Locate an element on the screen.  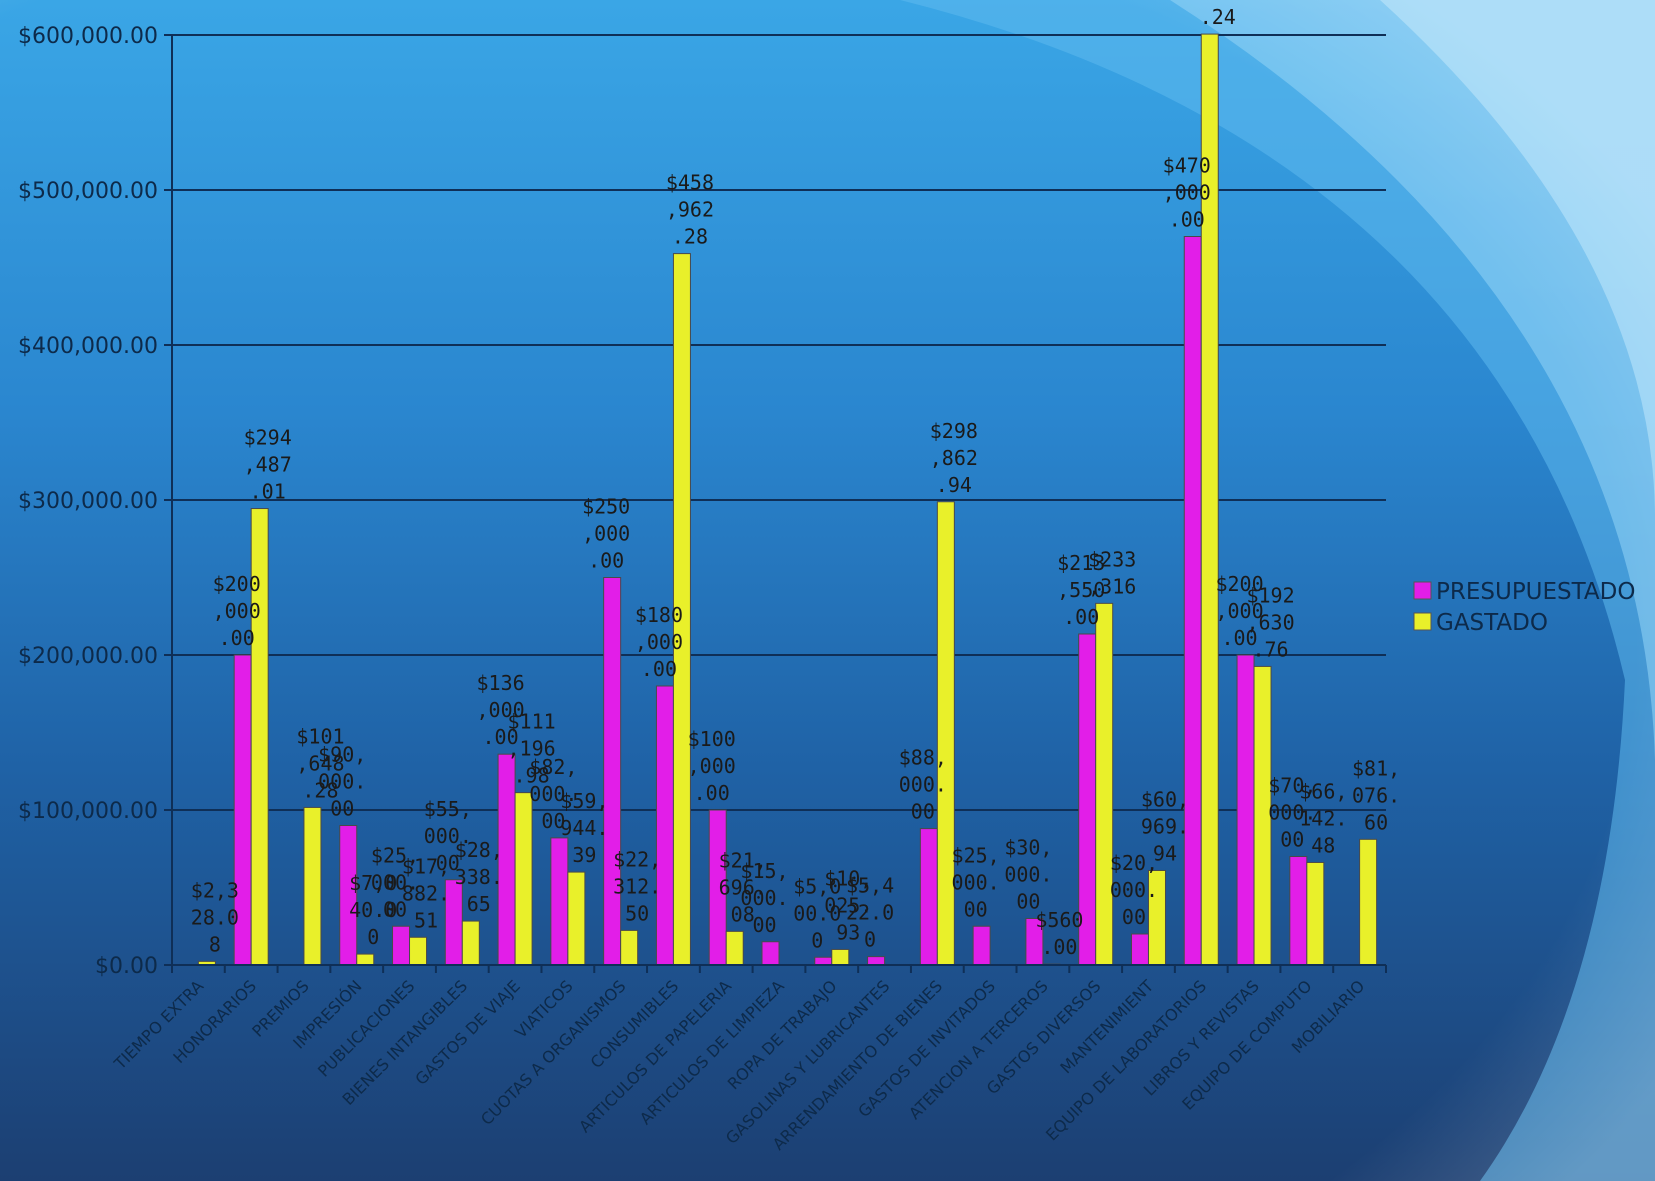
data-label: $25, 000. 00 is located at coordinates (976, 882).